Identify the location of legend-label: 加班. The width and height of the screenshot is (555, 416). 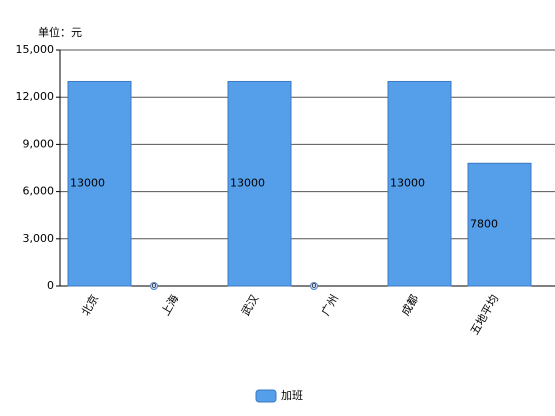
(292, 395).